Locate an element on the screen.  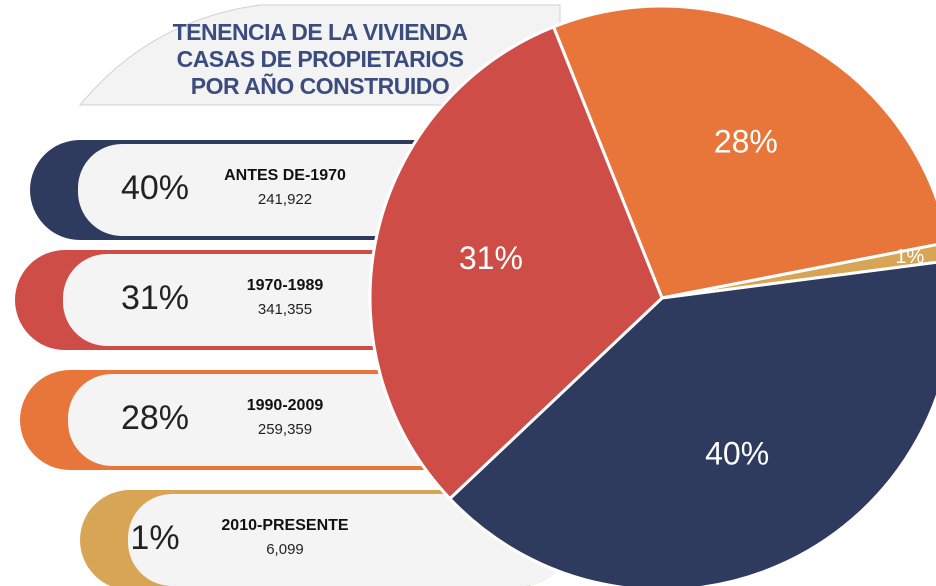
legend-percent: 28% is located at coordinates (155, 418).